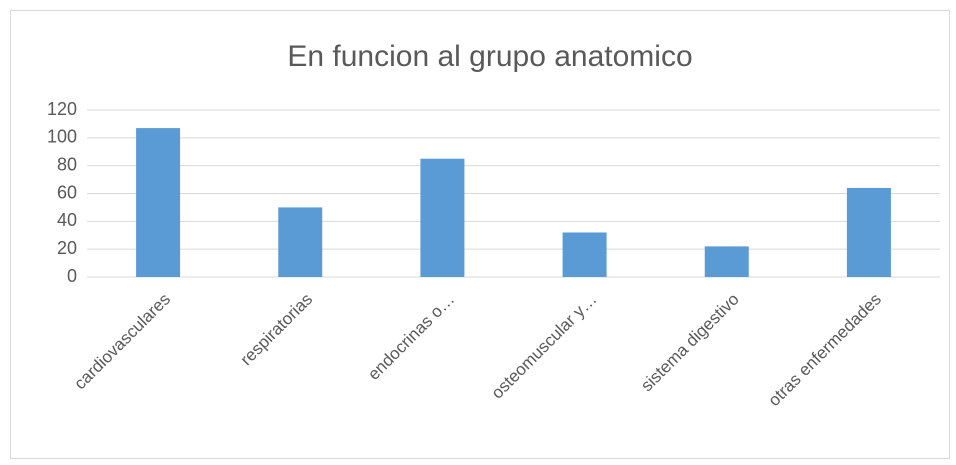 The height and width of the screenshot is (465, 956). I want to click on y-tick-label: 100, so click(62, 137).